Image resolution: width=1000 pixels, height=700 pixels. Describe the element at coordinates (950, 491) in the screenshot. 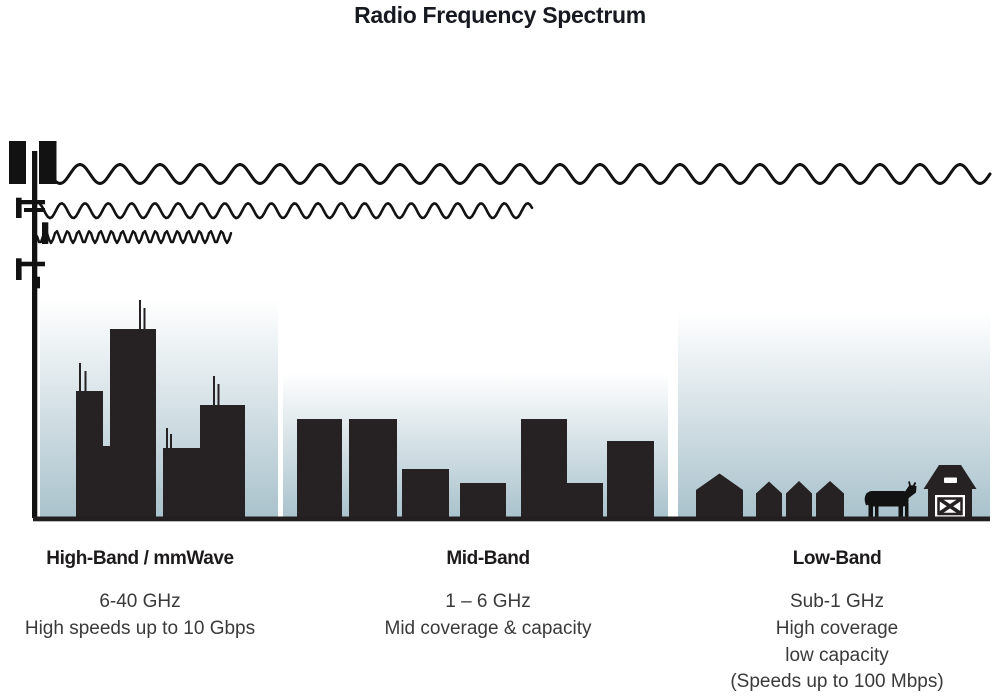

I see `barn-icon` at that location.